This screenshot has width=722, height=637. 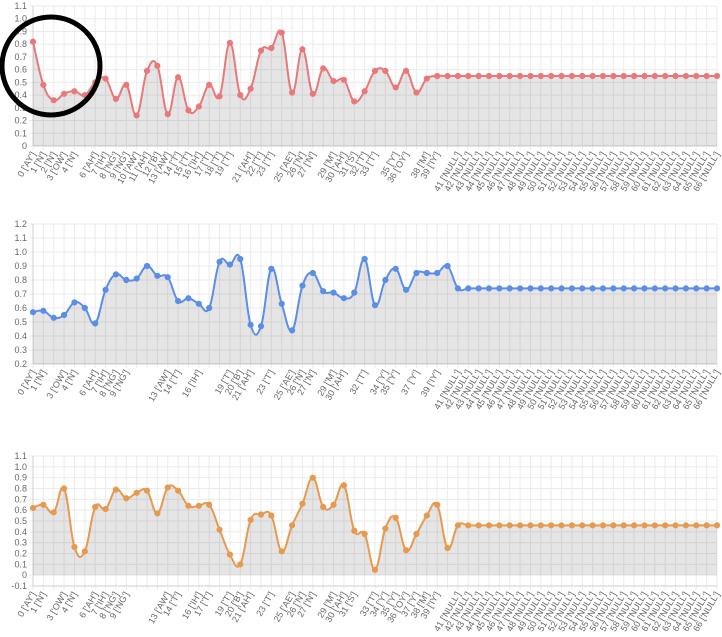 I want to click on y-tick-label: 0.2, so click(x=20, y=554).